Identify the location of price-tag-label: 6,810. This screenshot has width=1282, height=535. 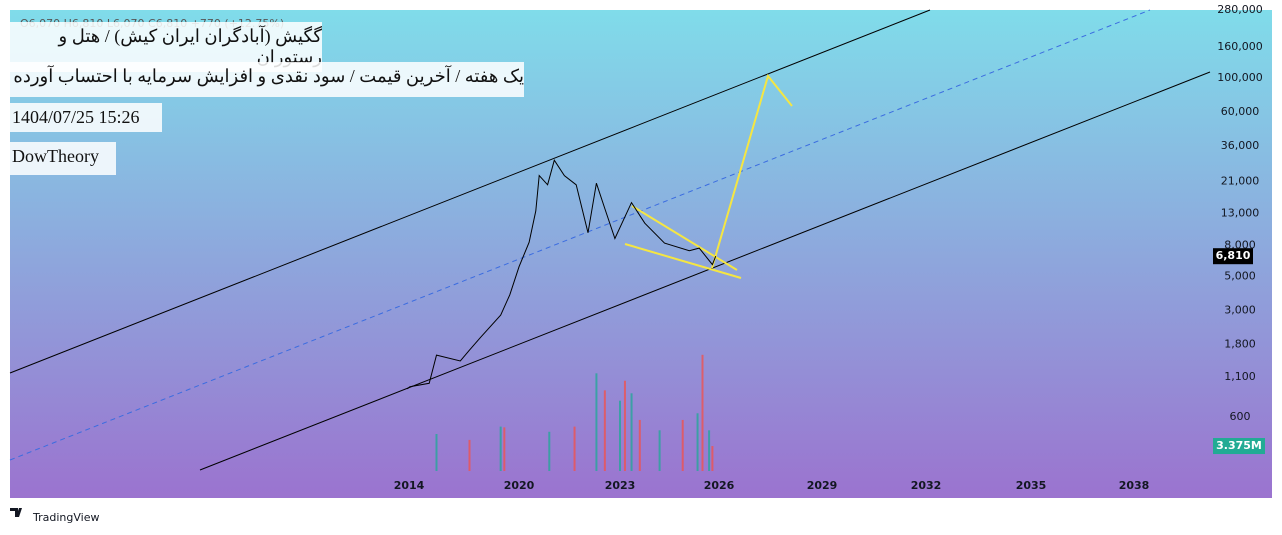
(1233, 255).